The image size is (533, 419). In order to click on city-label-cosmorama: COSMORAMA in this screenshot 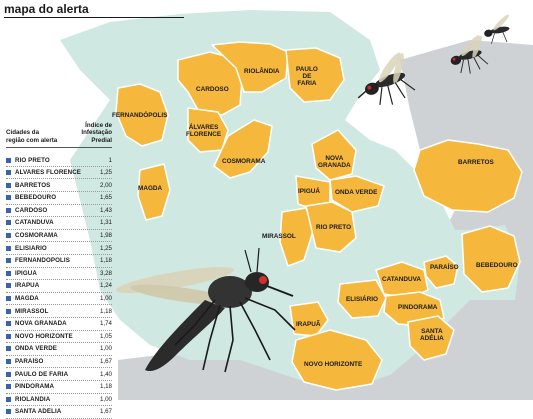, I will do `click(244, 161)`.